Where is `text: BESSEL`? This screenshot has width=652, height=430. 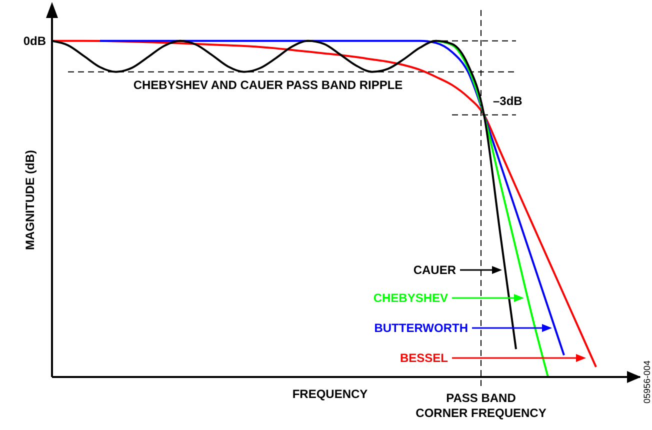 text: BESSEL is located at coordinates (424, 358).